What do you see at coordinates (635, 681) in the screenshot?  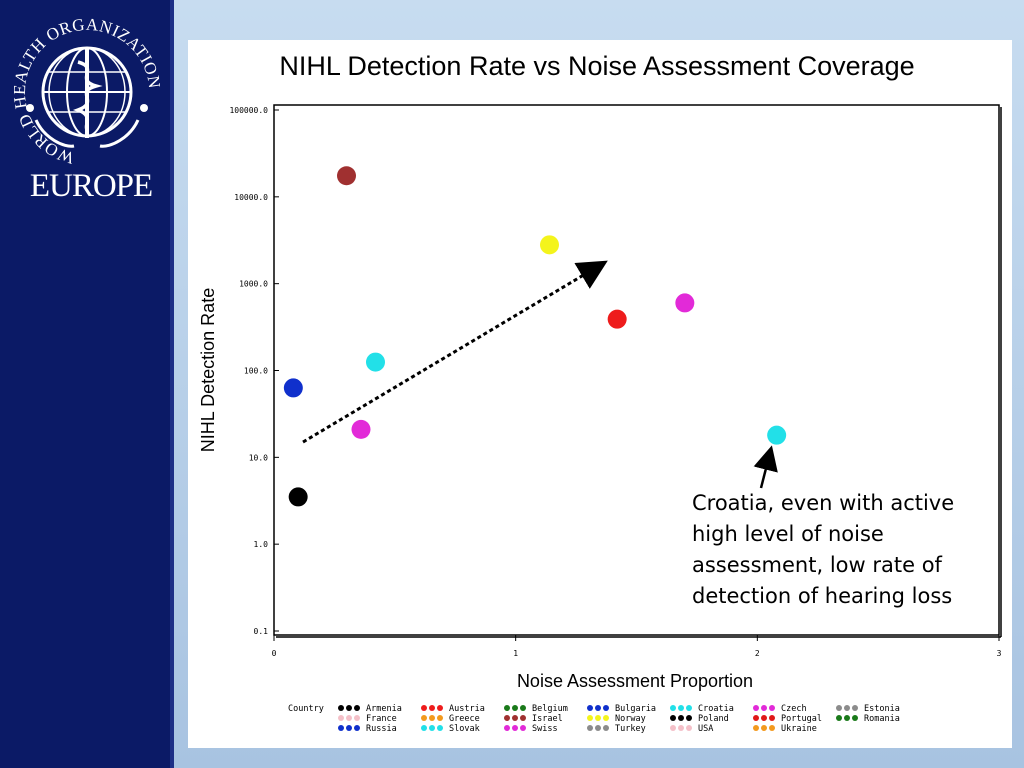 I see `x-axis-label: Noise Assessment Proportion` at bounding box center [635, 681].